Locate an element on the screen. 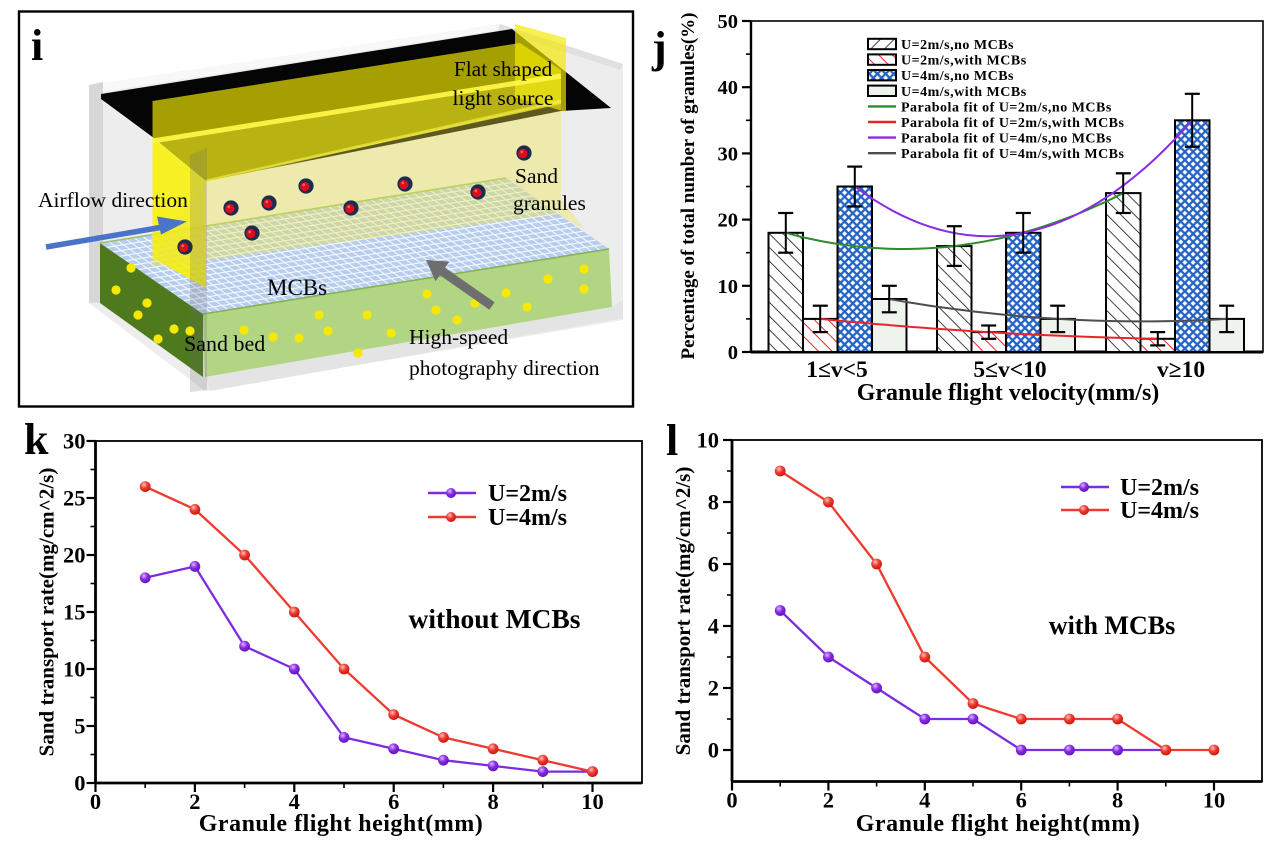  svg-text: Sand is located at coordinates (536, 176).